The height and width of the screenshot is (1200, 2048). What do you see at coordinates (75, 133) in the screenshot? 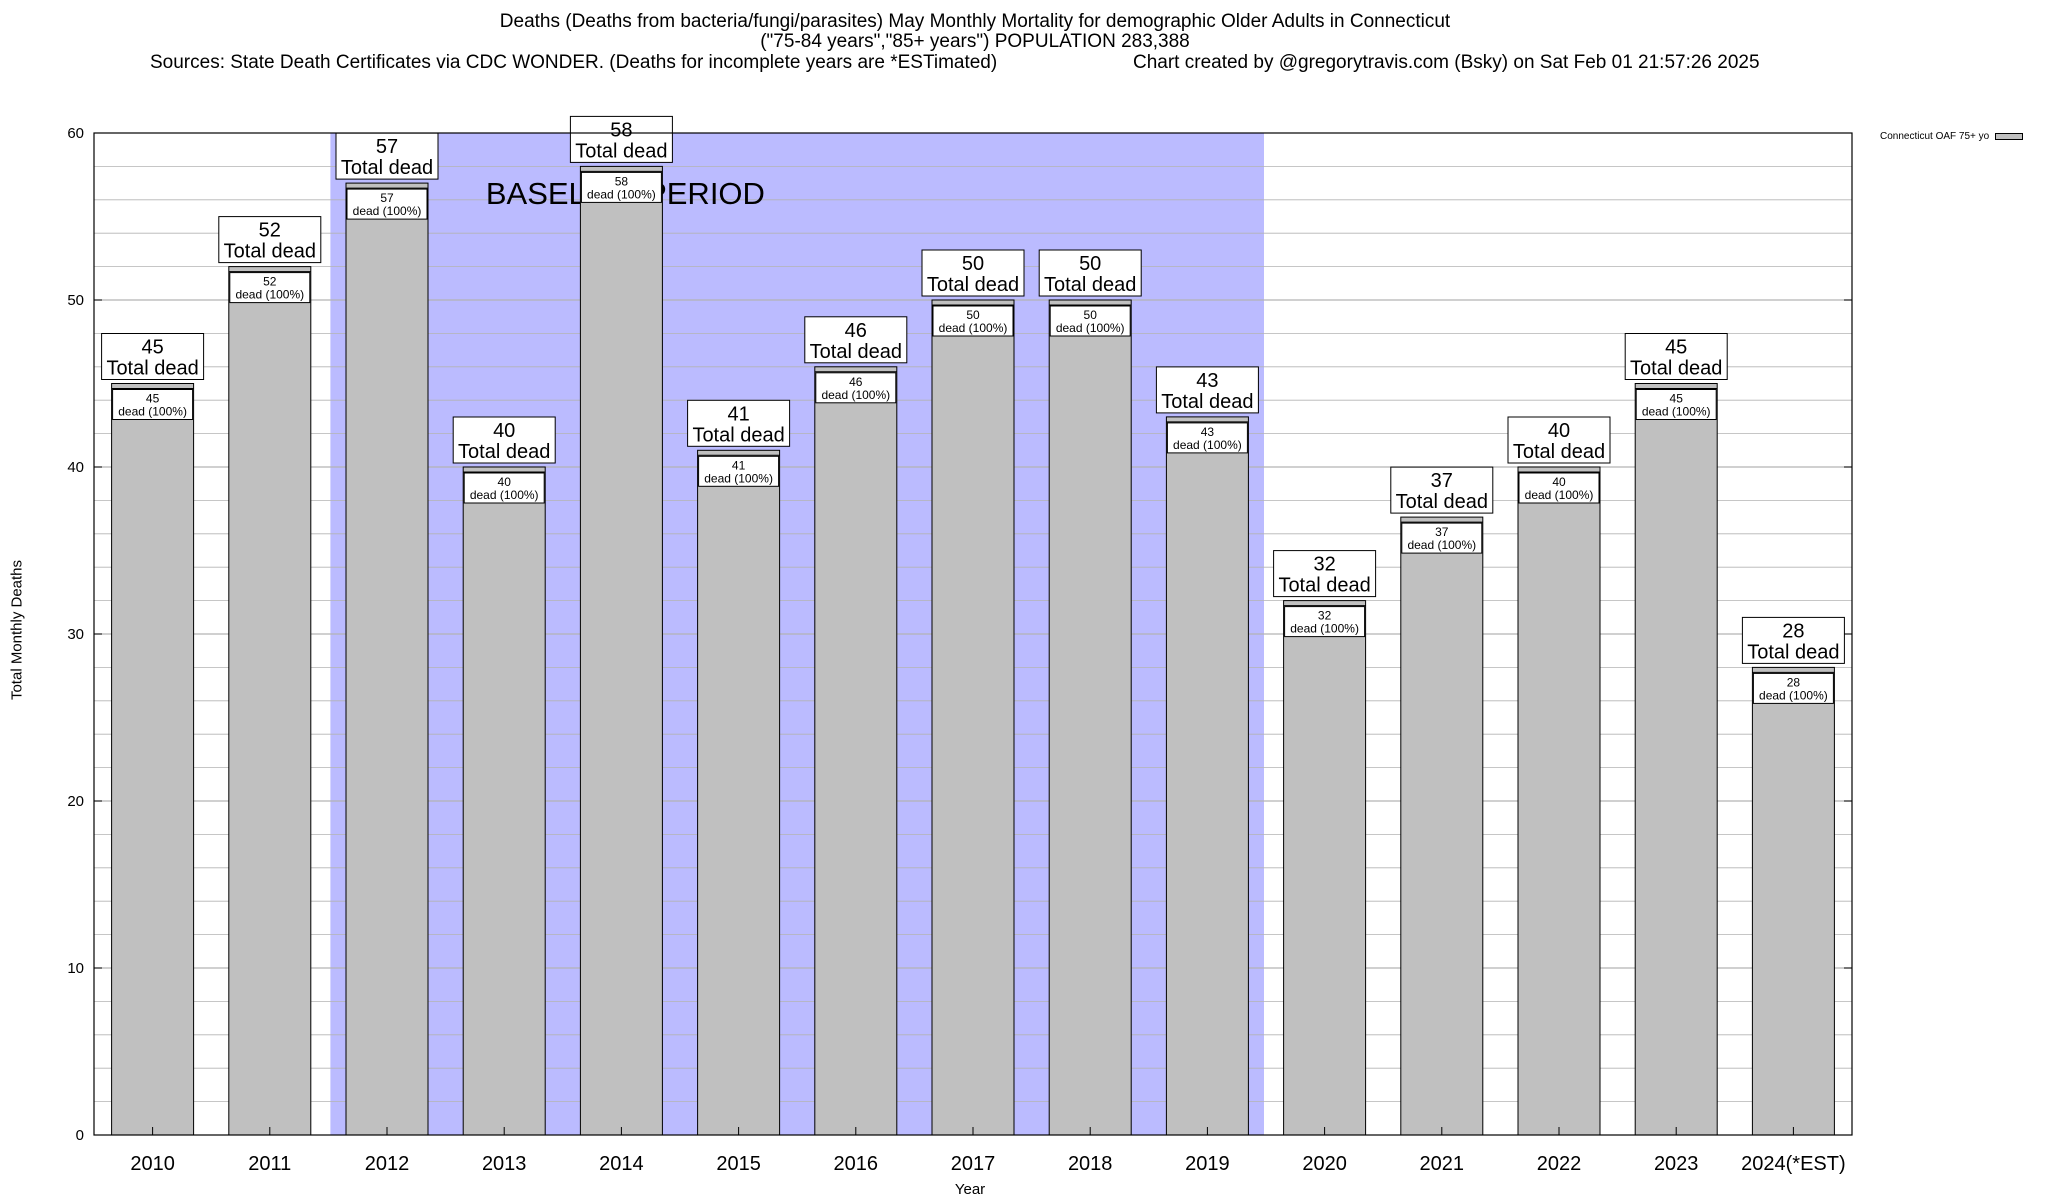
I see `y-tick-label: 60` at bounding box center [75, 133].